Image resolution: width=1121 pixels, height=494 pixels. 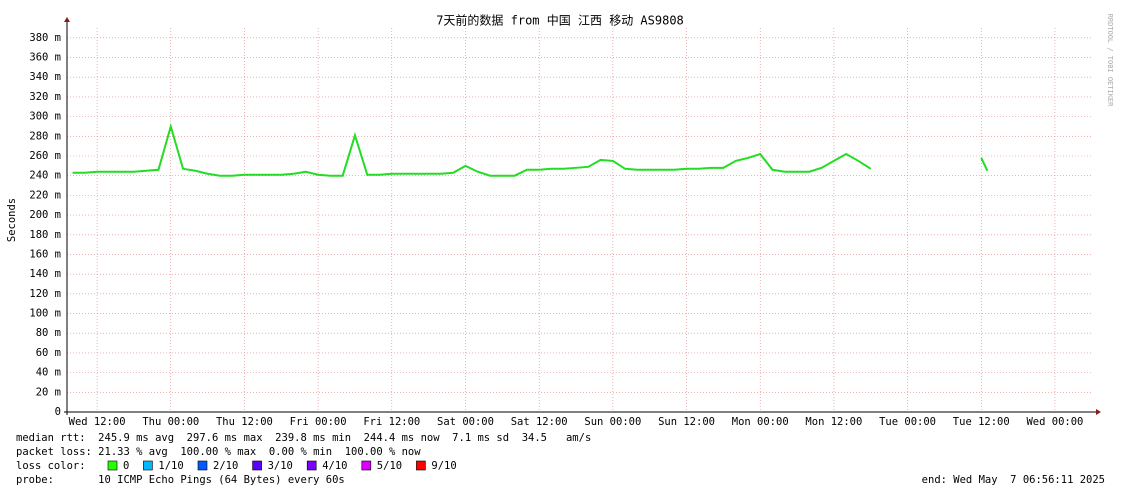 What do you see at coordinates (318, 422) in the screenshot?
I see `x-tick-label: Fri 00:00` at bounding box center [318, 422].